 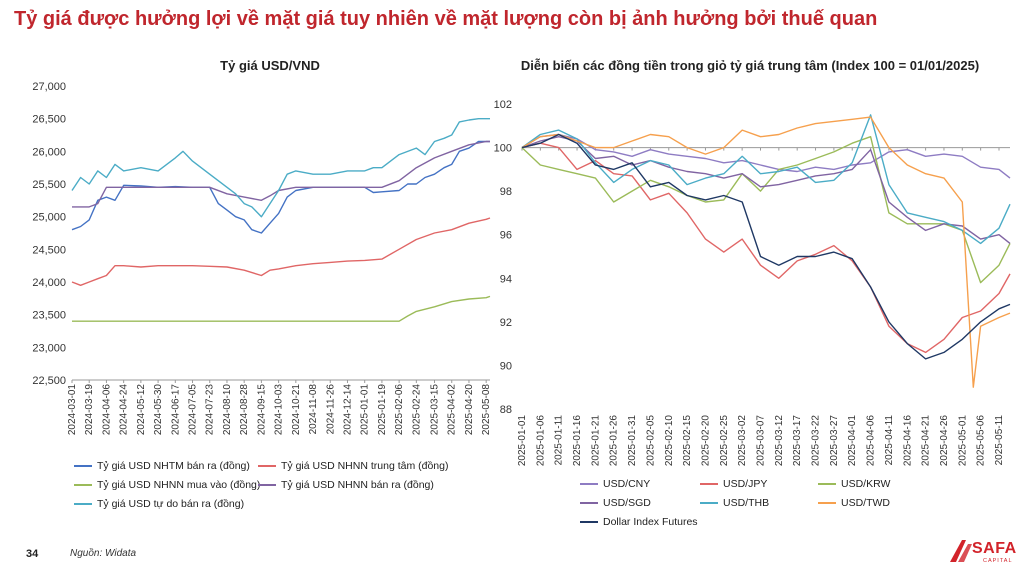 I want to click on x-tick-label: 2025-01-01, so click(x=365, y=410).